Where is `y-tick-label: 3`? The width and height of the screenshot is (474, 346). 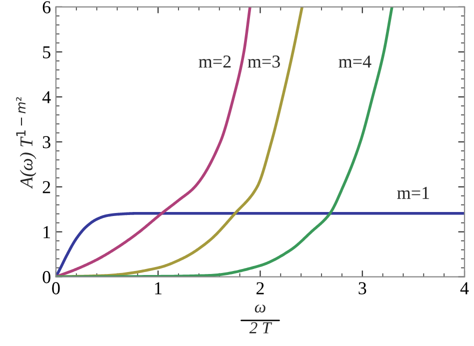 y-tick-label: 3 is located at coordinates (46, 142).